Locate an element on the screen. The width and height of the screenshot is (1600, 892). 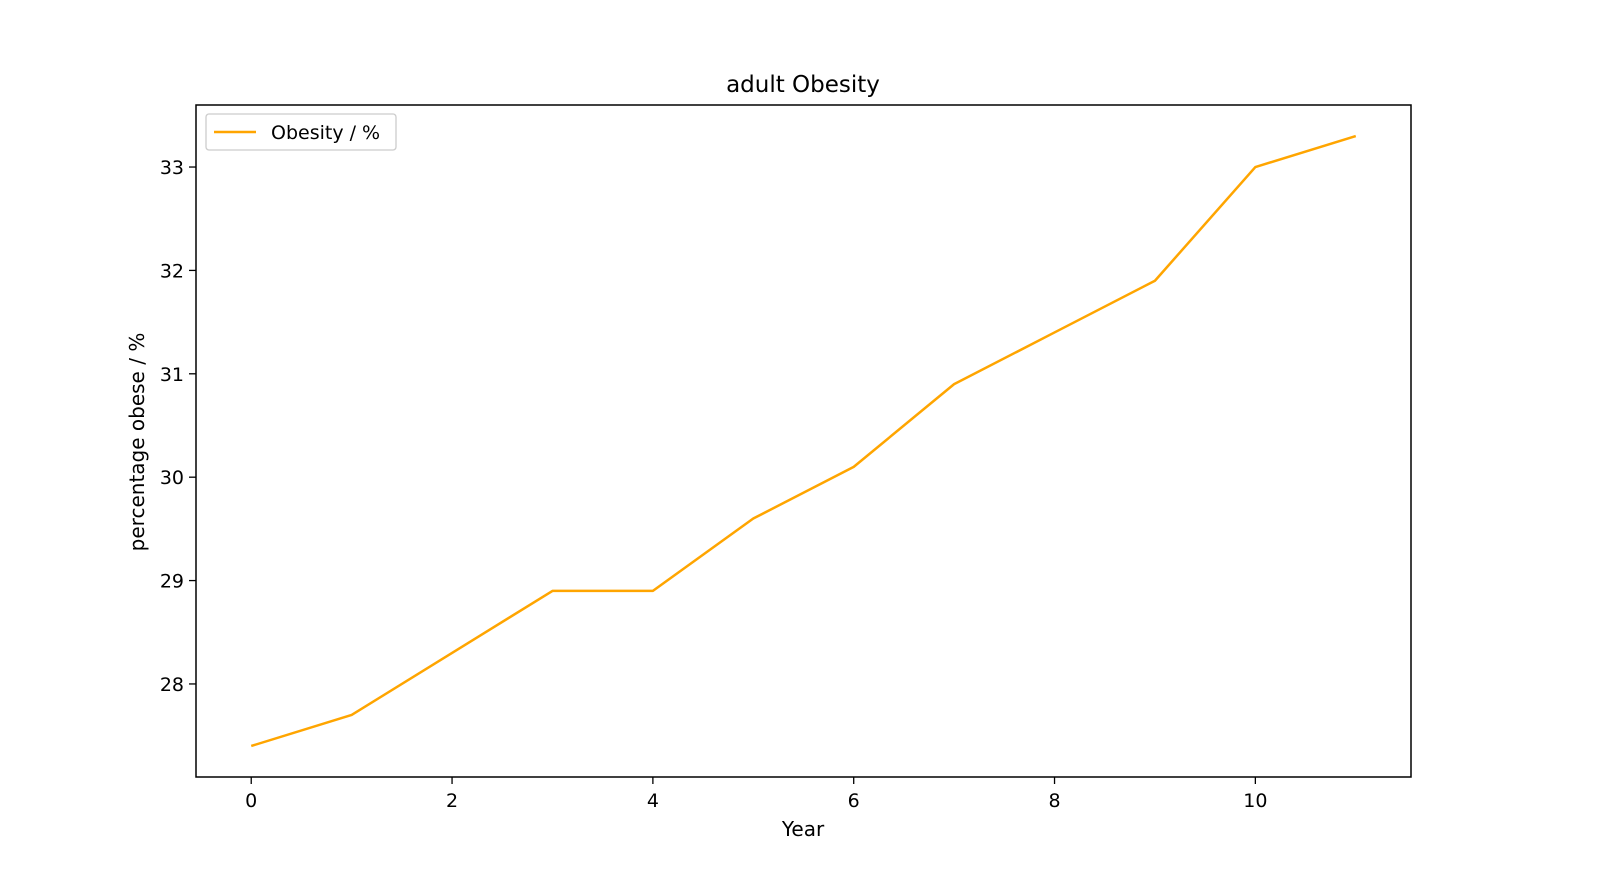
x-tick-label: 6 is located at coordinates (854, 801).